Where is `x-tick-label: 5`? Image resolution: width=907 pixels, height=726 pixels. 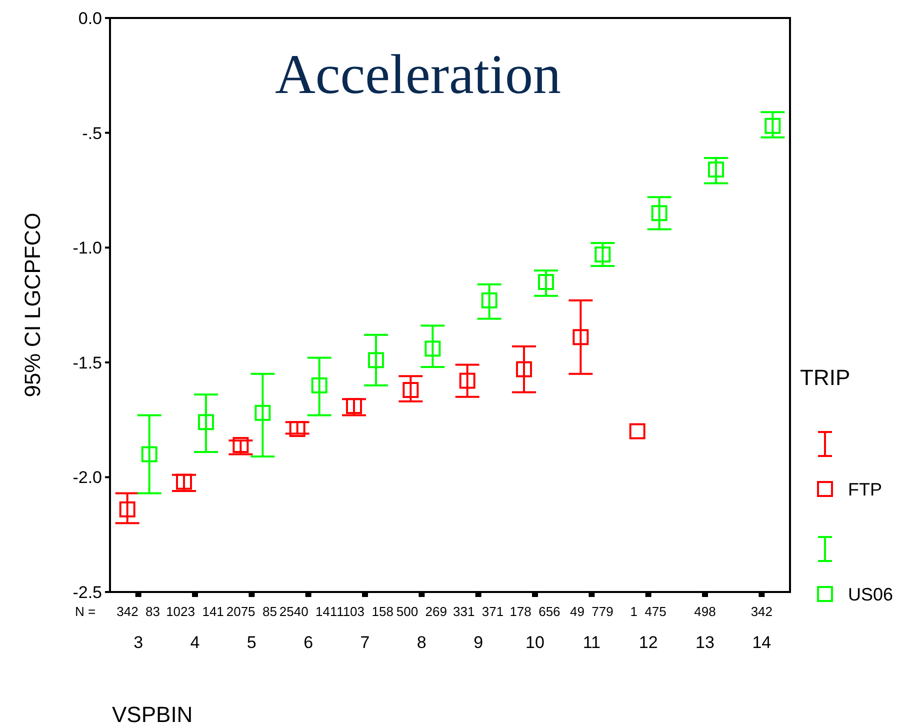 x-tick-label: 5 is located at coordinates (251, 642).